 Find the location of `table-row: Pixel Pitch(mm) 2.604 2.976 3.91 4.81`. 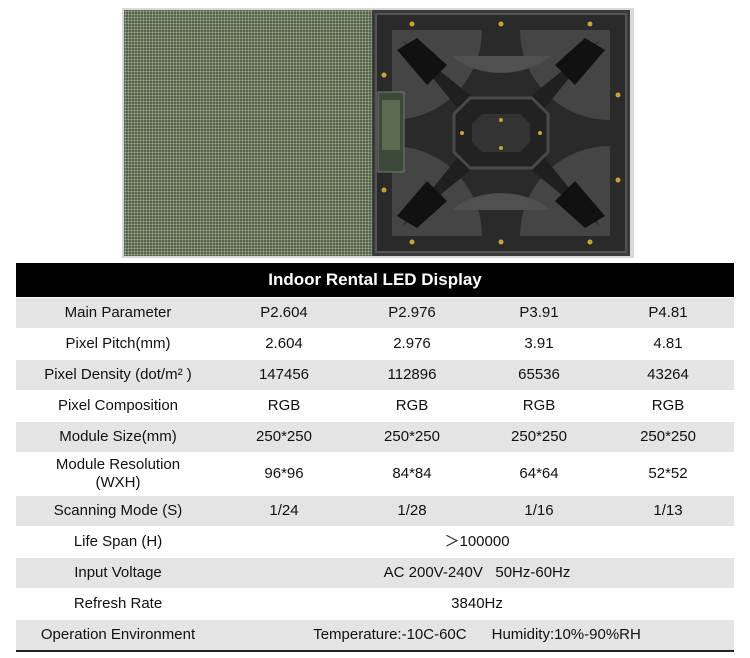

table-row: Pixel Pitch(mm) 2.604 2.976 3.91 4.81 is located at coordinates (375, 344).